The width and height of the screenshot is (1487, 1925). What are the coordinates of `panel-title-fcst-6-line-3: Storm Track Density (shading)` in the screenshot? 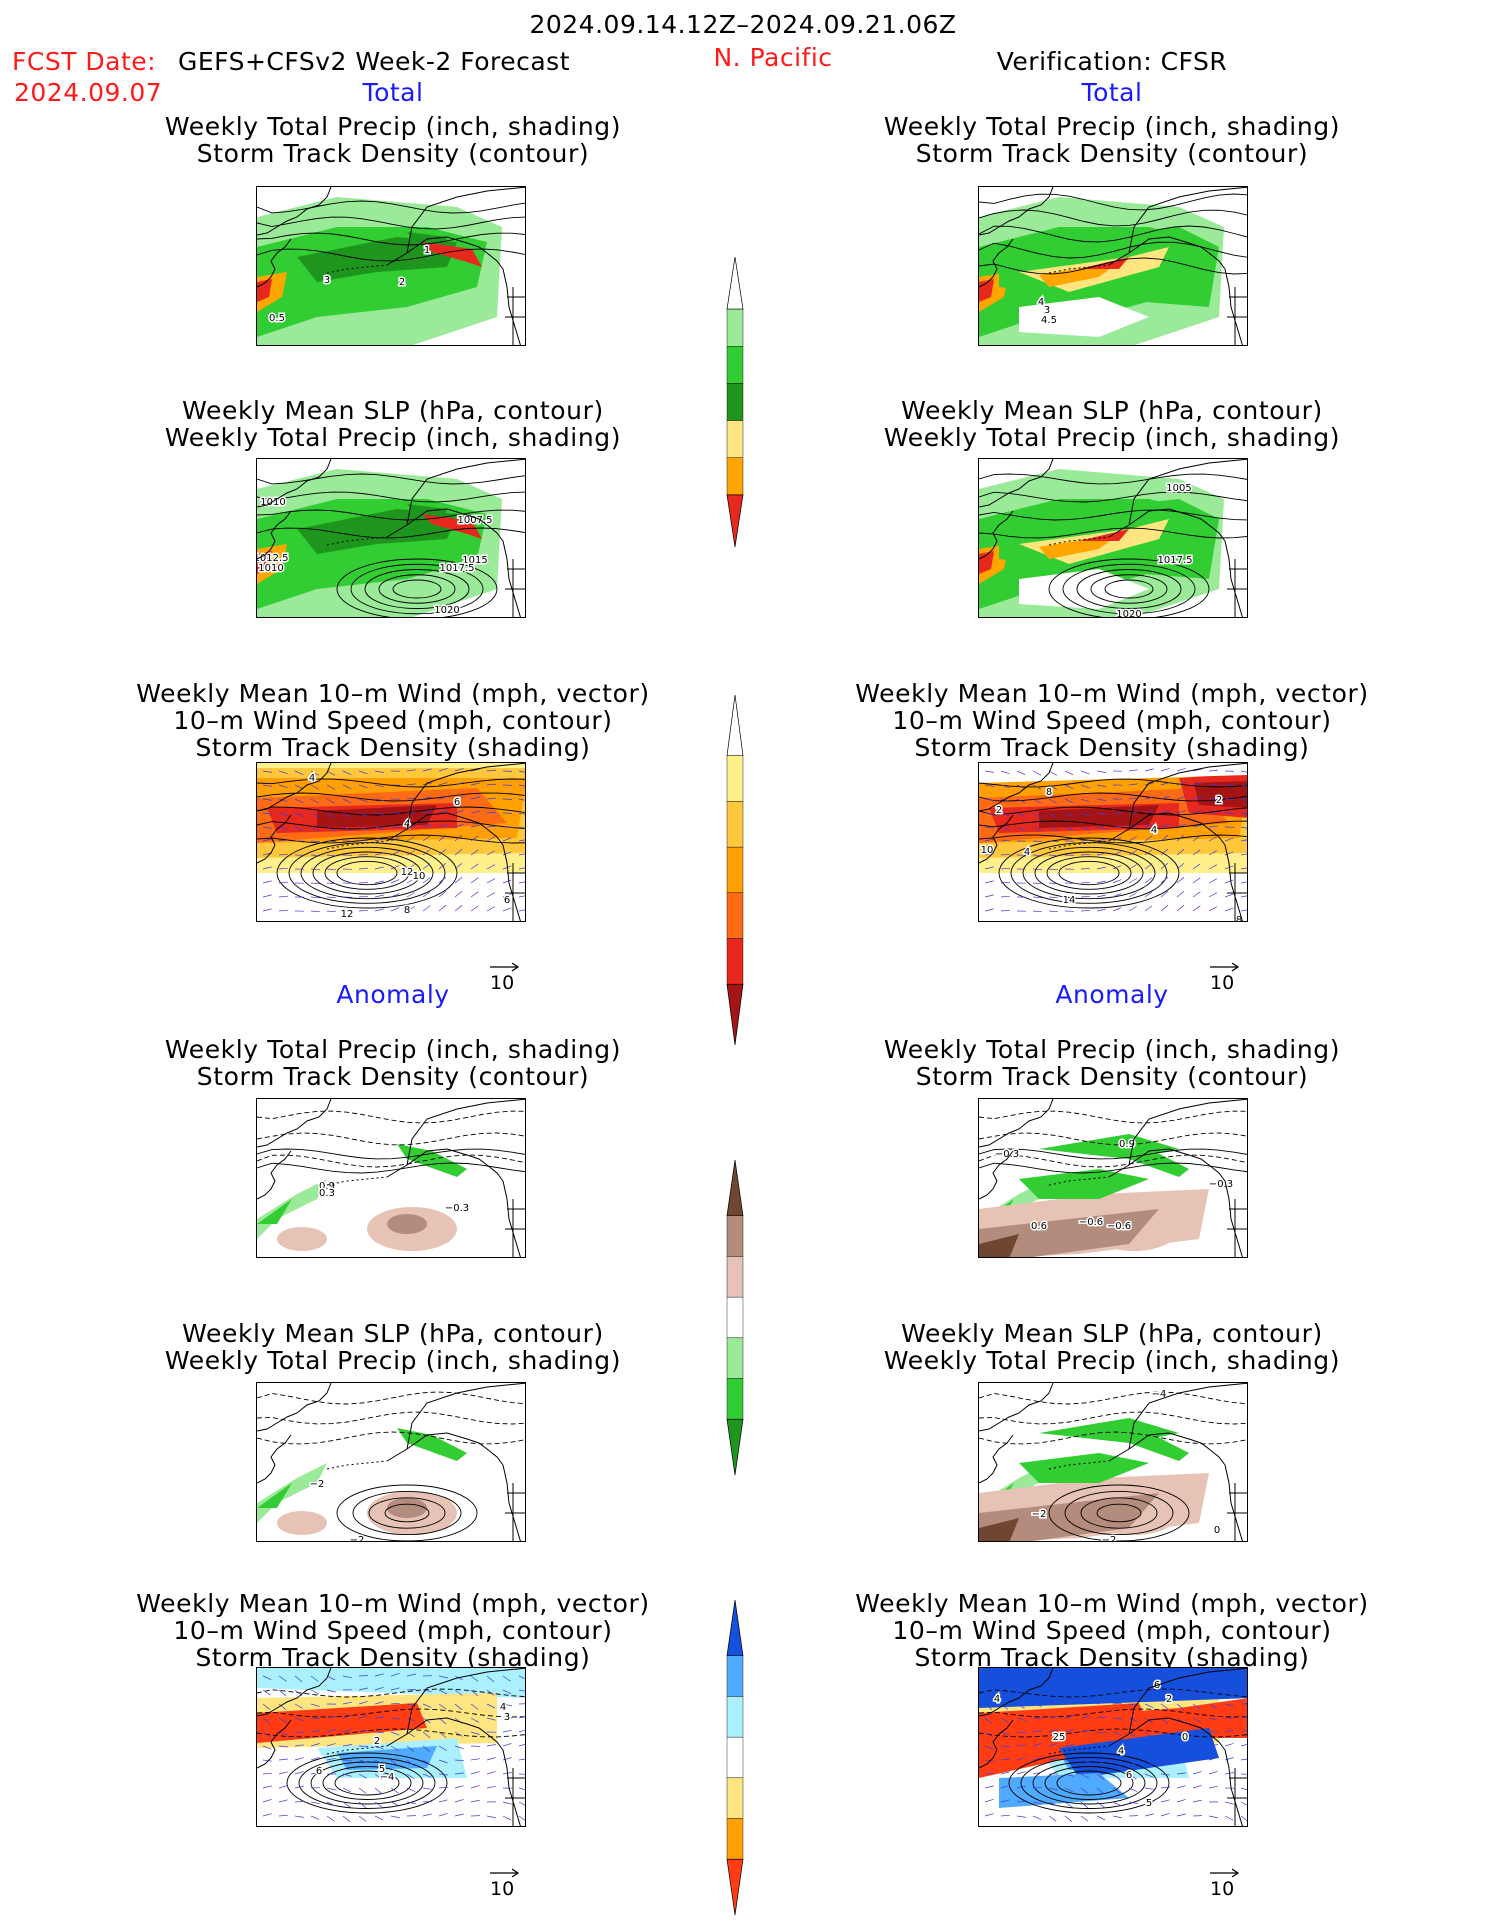 It's located at (393, 1657).